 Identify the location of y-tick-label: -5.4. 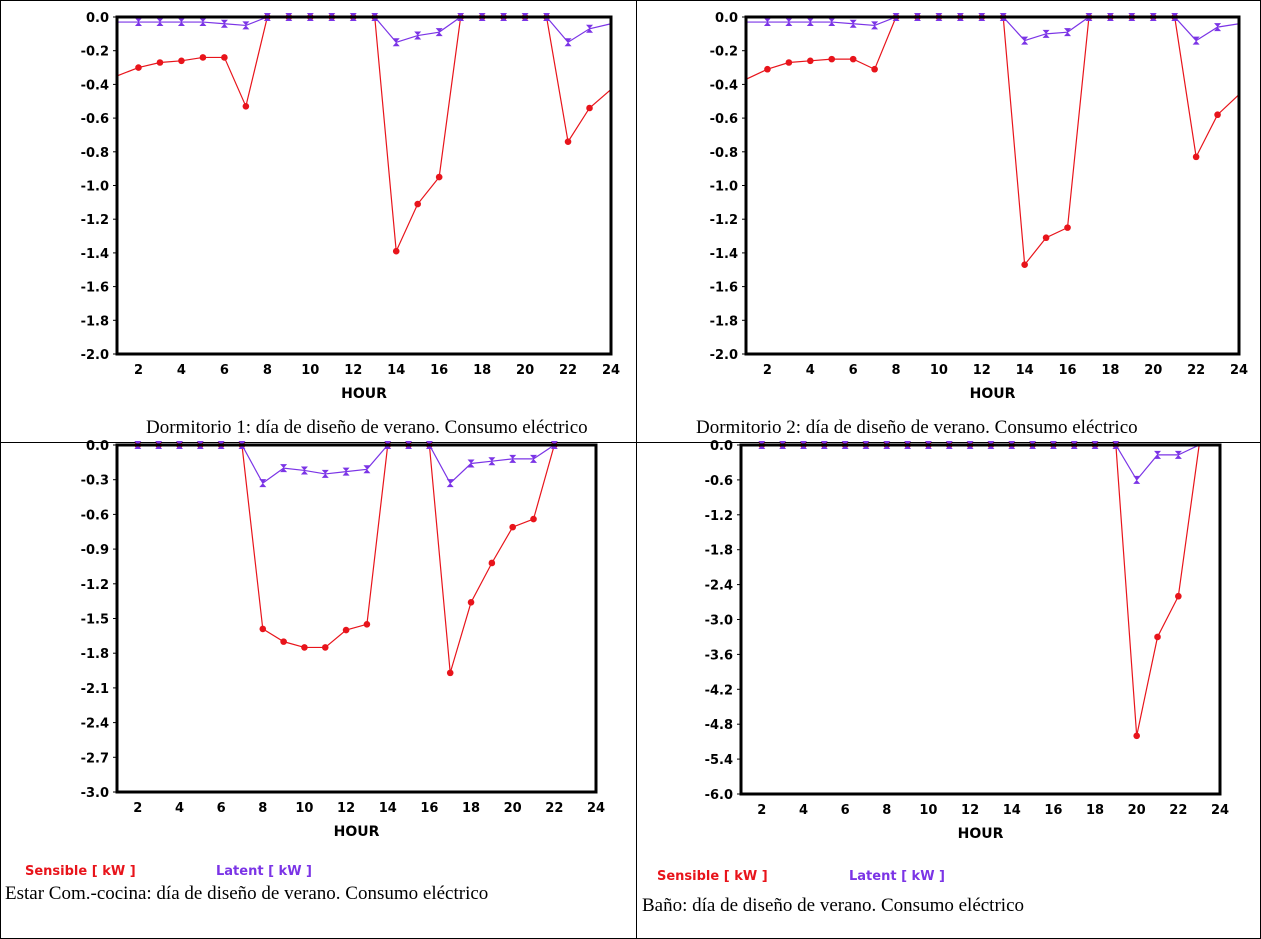
(719, 760).